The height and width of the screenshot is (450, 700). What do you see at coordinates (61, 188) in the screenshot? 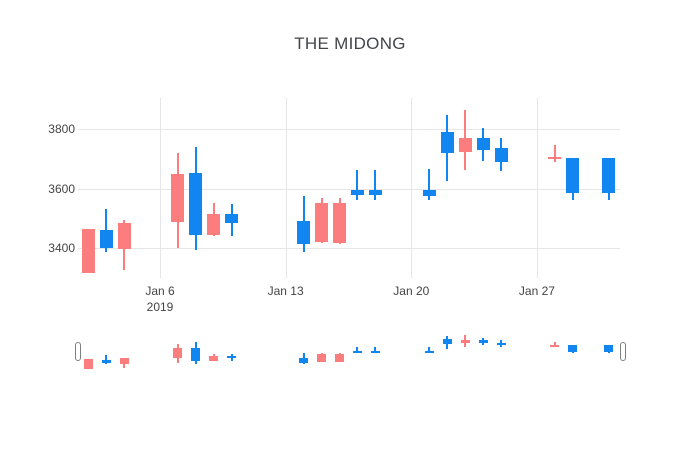
I see `y-tick-label: 3600` at bounding box center [61, 188].